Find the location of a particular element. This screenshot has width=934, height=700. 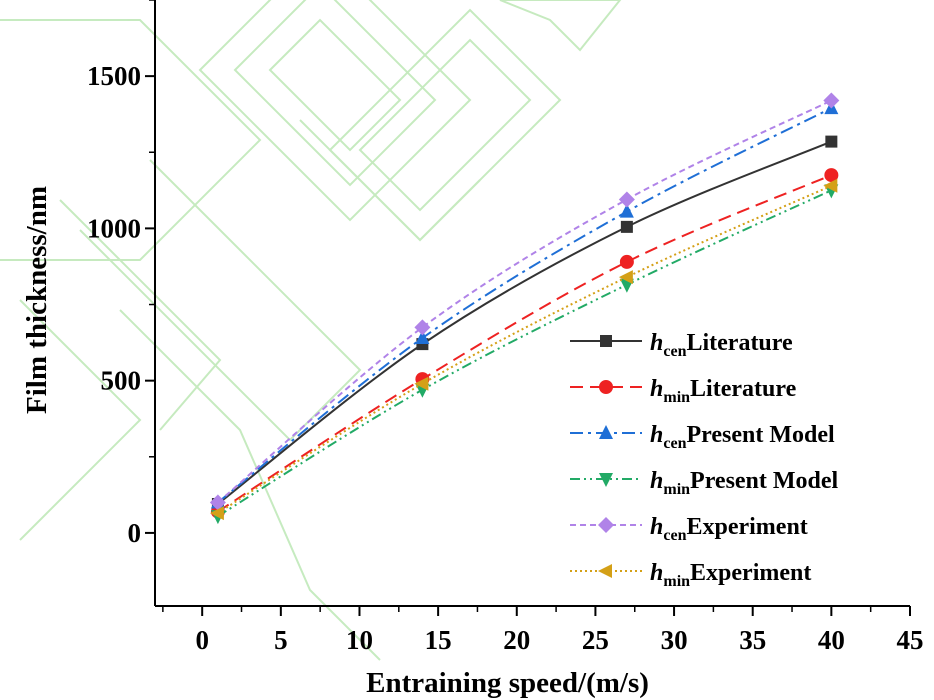

x-tick-label: 45 is located at coordinates (910, 640).